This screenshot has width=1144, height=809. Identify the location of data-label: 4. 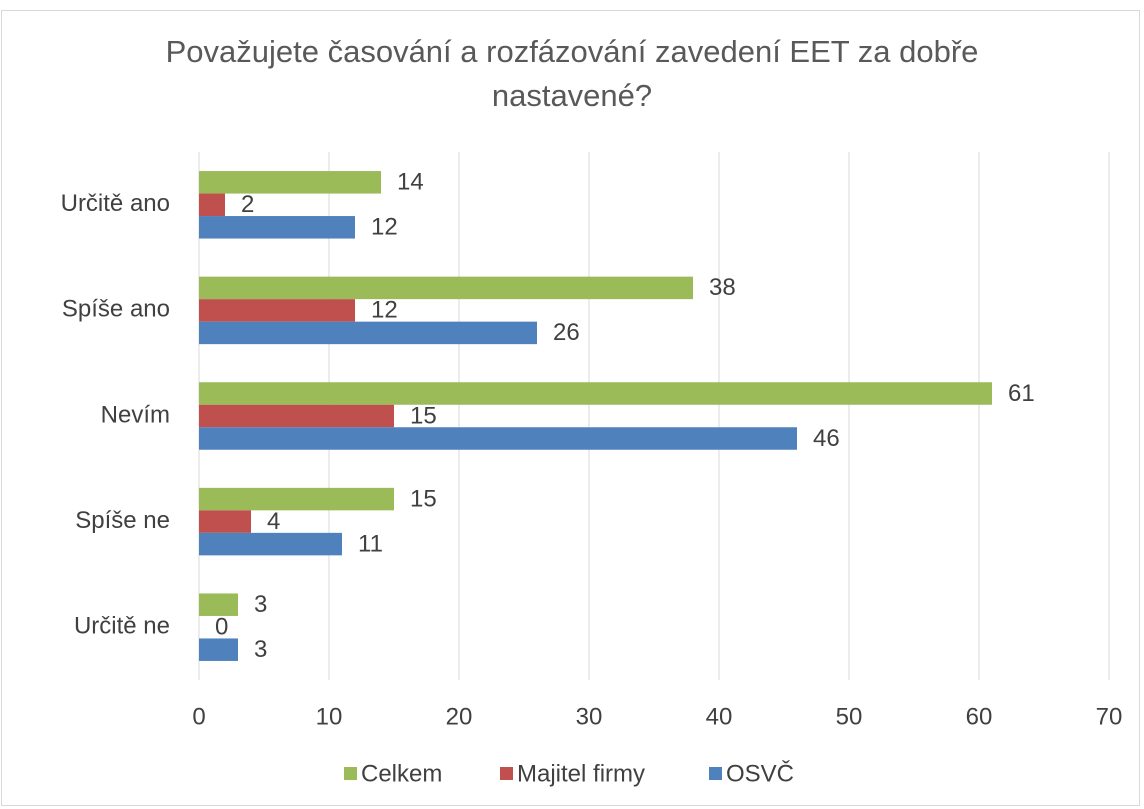
(273, 521).